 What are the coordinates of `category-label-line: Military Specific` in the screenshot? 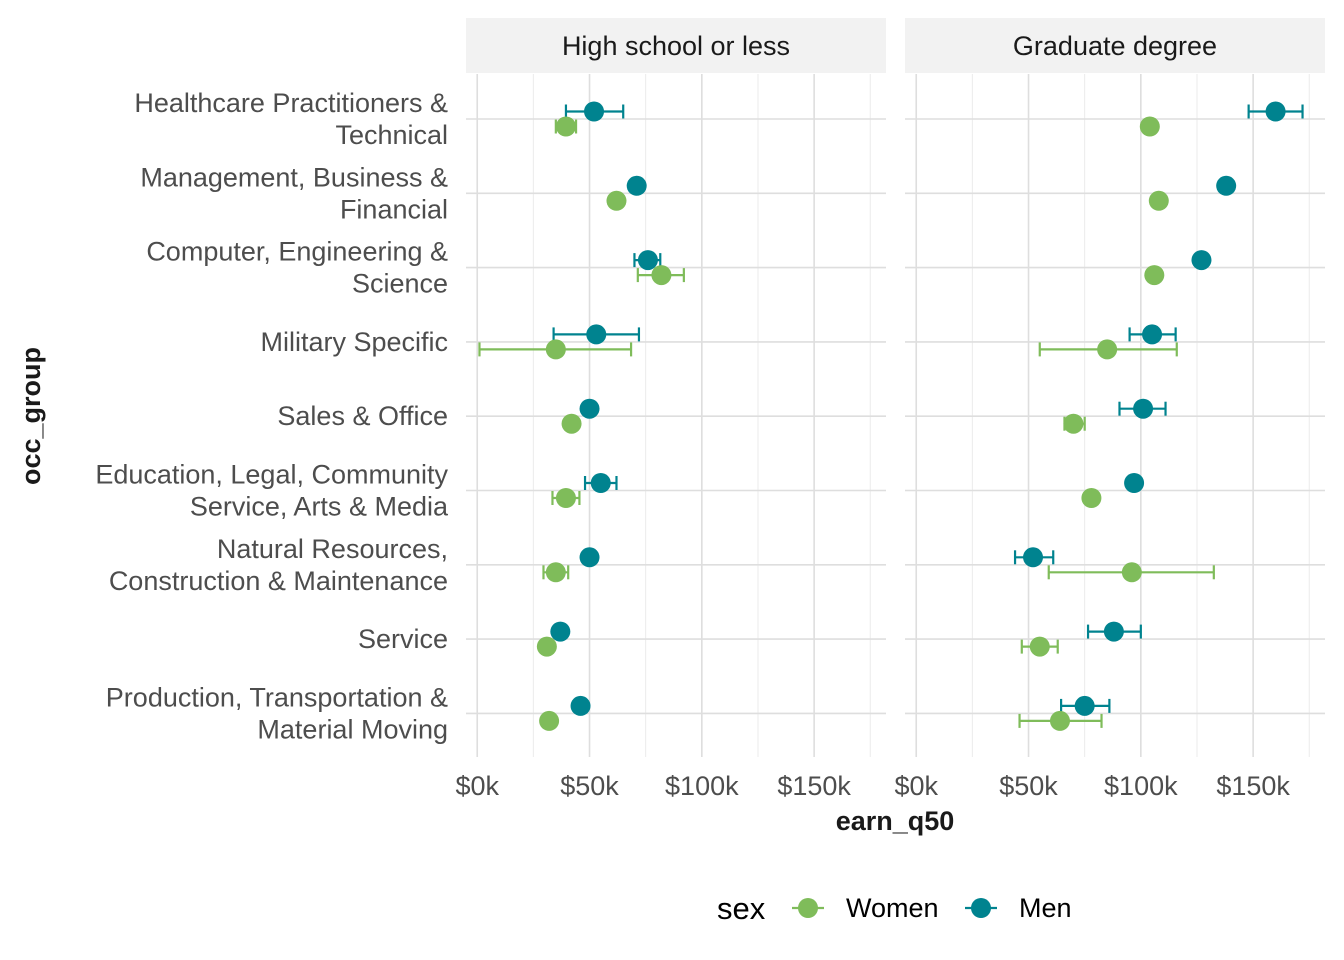 It's located at (354, 342).